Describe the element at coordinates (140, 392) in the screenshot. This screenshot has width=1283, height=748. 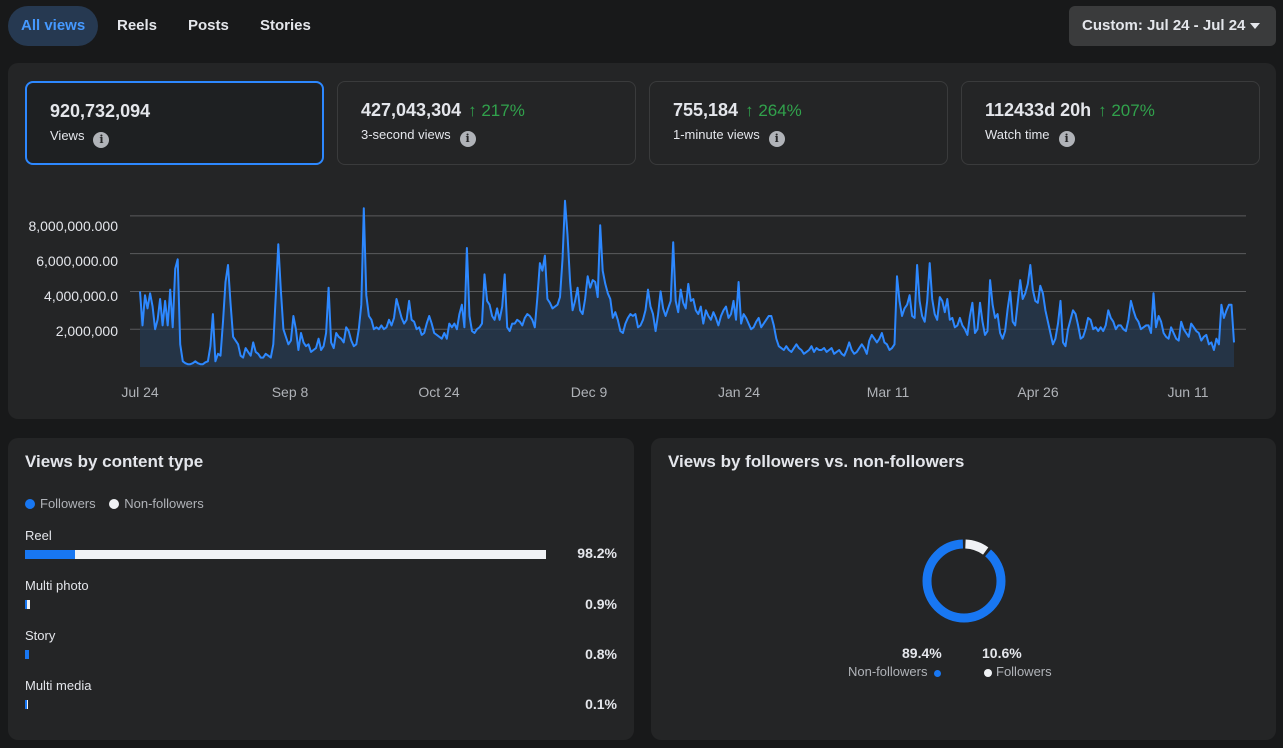
I see `x-tick-label: Jul 24` at that location.